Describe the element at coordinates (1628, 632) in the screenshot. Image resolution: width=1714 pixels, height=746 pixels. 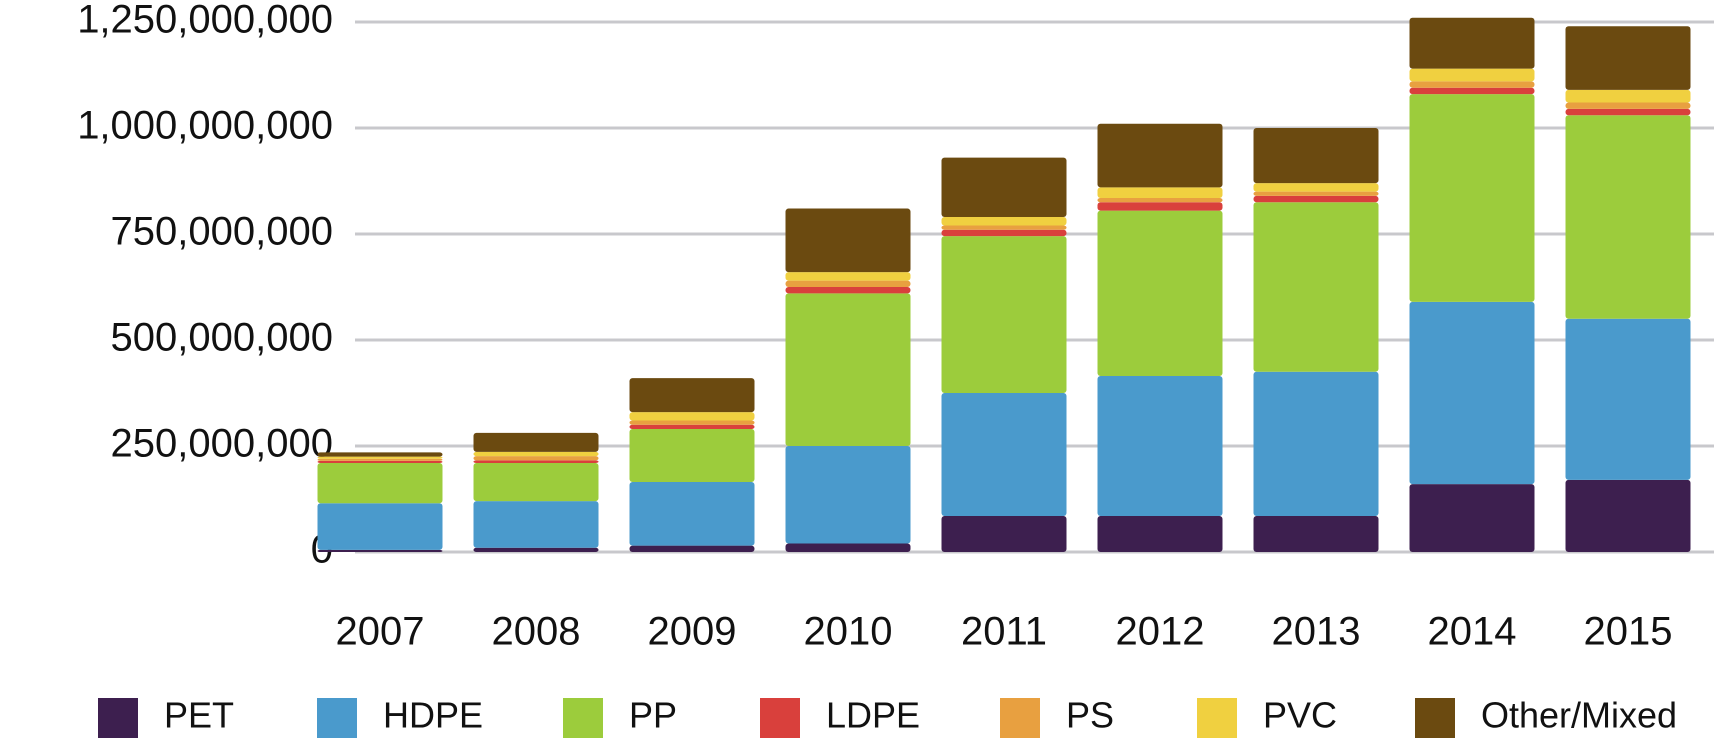
I see `x-tick-label: 2015` at that location.